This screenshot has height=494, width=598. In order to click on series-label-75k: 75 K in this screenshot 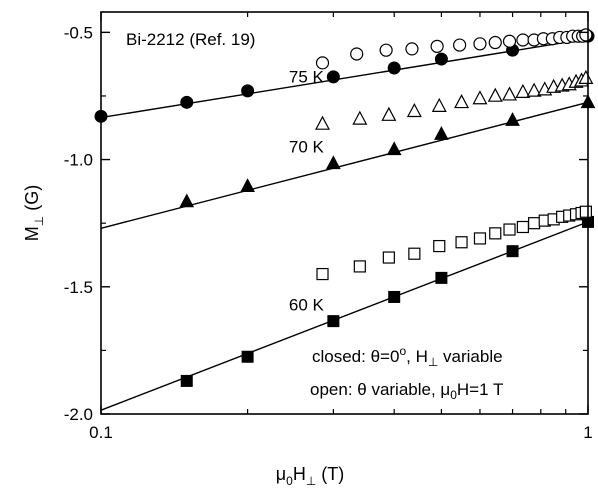, I will do `click(307, 77)`.